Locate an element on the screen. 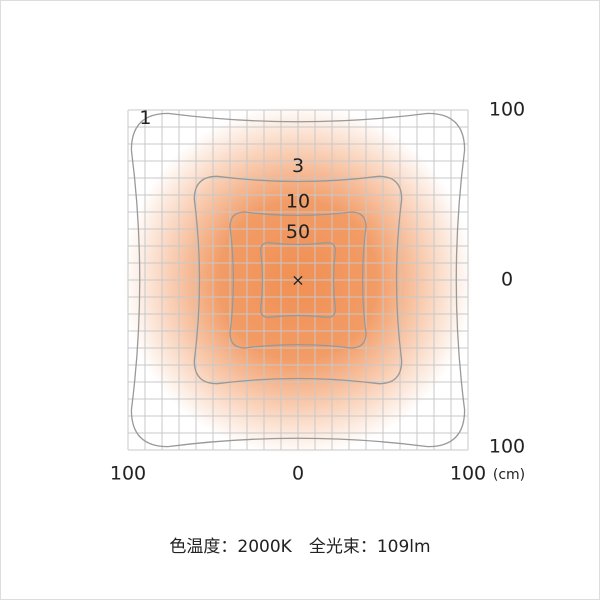 This screenshot has width=600, height=600. y-tick-label: 0 is located at coordinates (507, 280).